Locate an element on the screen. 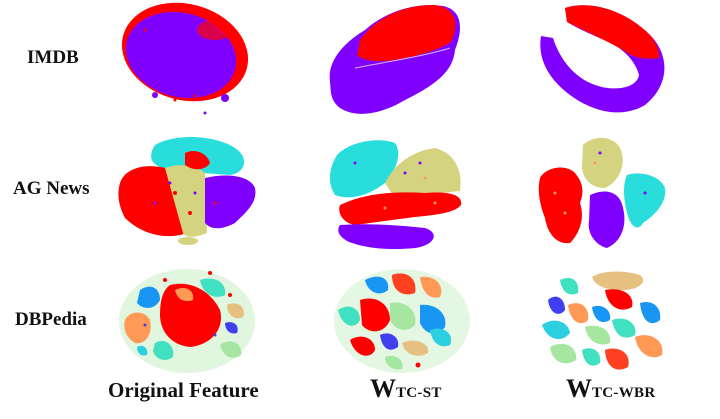 This screenshot has height=419, width=720. plot-imdb-original is located at coordinates (187, 60).